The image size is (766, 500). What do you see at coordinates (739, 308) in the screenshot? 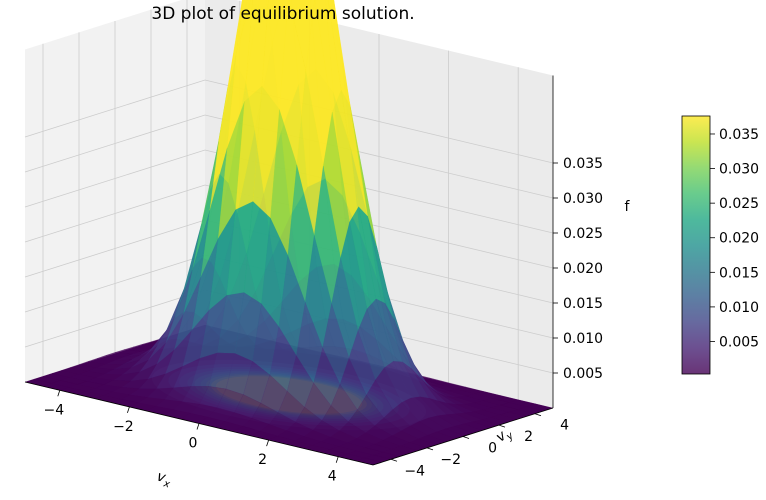
I see `colorbar-tick-label: 0.010` at bounding box center [739, 308].